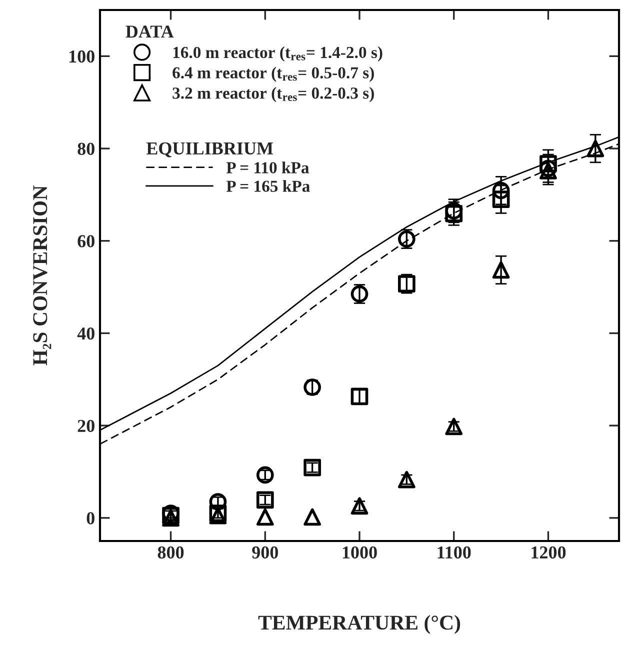 The width and height of the screenshot is (621, 645). I want to click on legend-label: P = 165 kPa, so click(268, 186).